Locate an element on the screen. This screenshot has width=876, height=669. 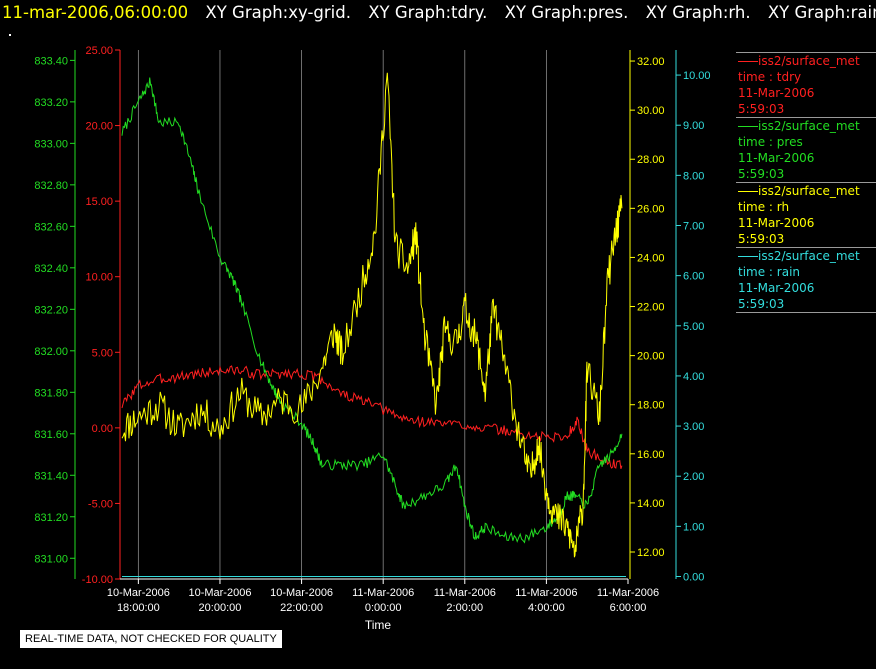
x-tick-label: 2:00:00 is located at coordinates (464, 608).